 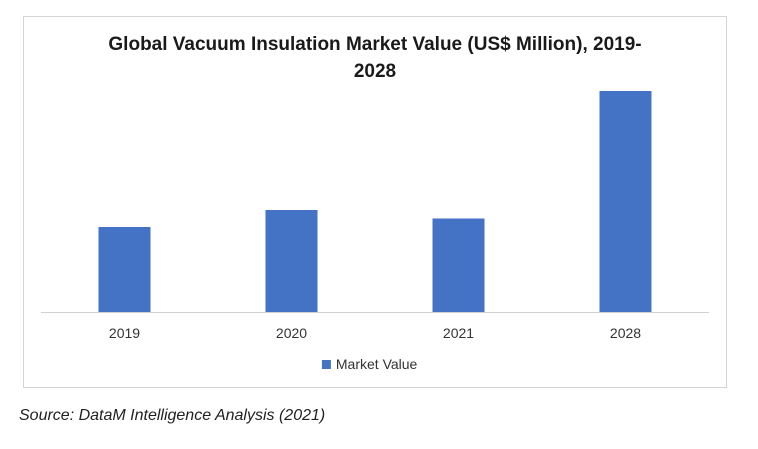 What do you see at coordinates (458, 265) in the screenshot?
I see `bar-2021` at bounding box center [458, 265].